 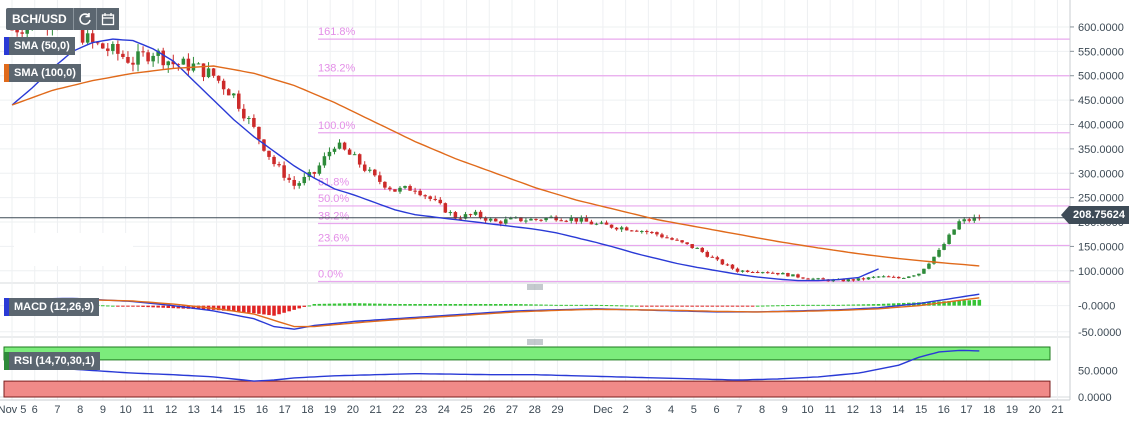 I want to click on x-tick-label: 20, so click(x=353, y=410).